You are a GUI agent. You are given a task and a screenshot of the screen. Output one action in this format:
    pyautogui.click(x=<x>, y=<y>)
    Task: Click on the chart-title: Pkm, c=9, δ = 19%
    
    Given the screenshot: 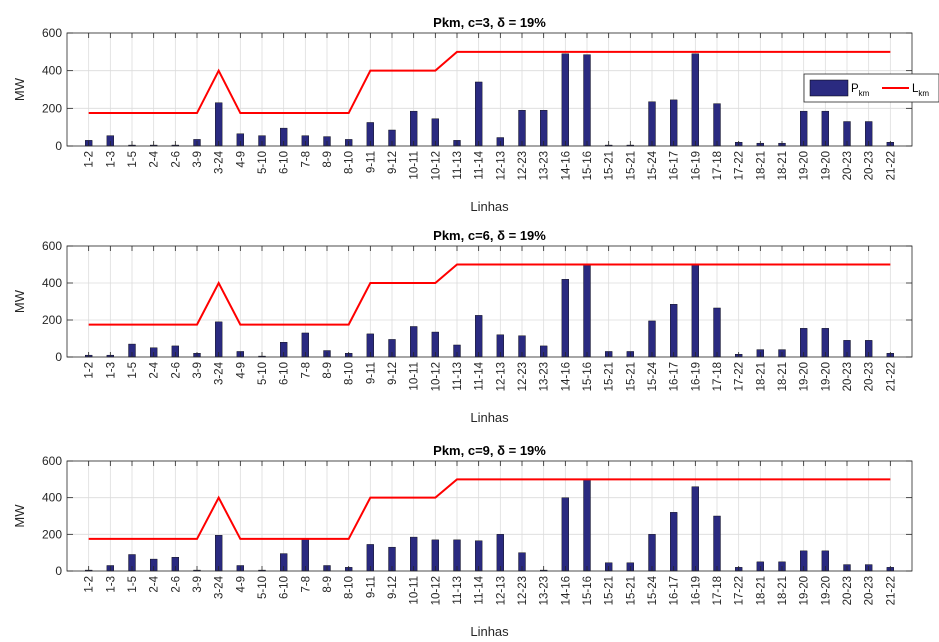 What is the action you would take?
    pyautogui.click(x=489, y=450)
    